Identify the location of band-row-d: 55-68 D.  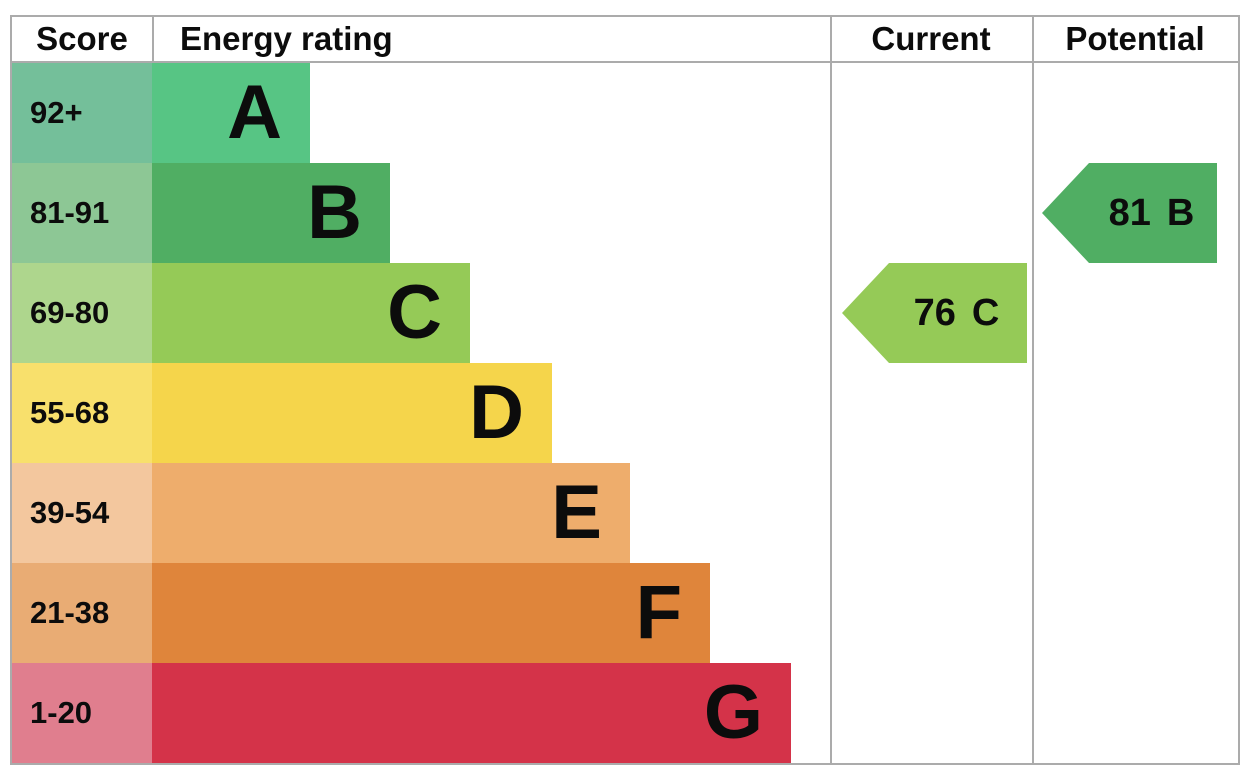
(401, 413).